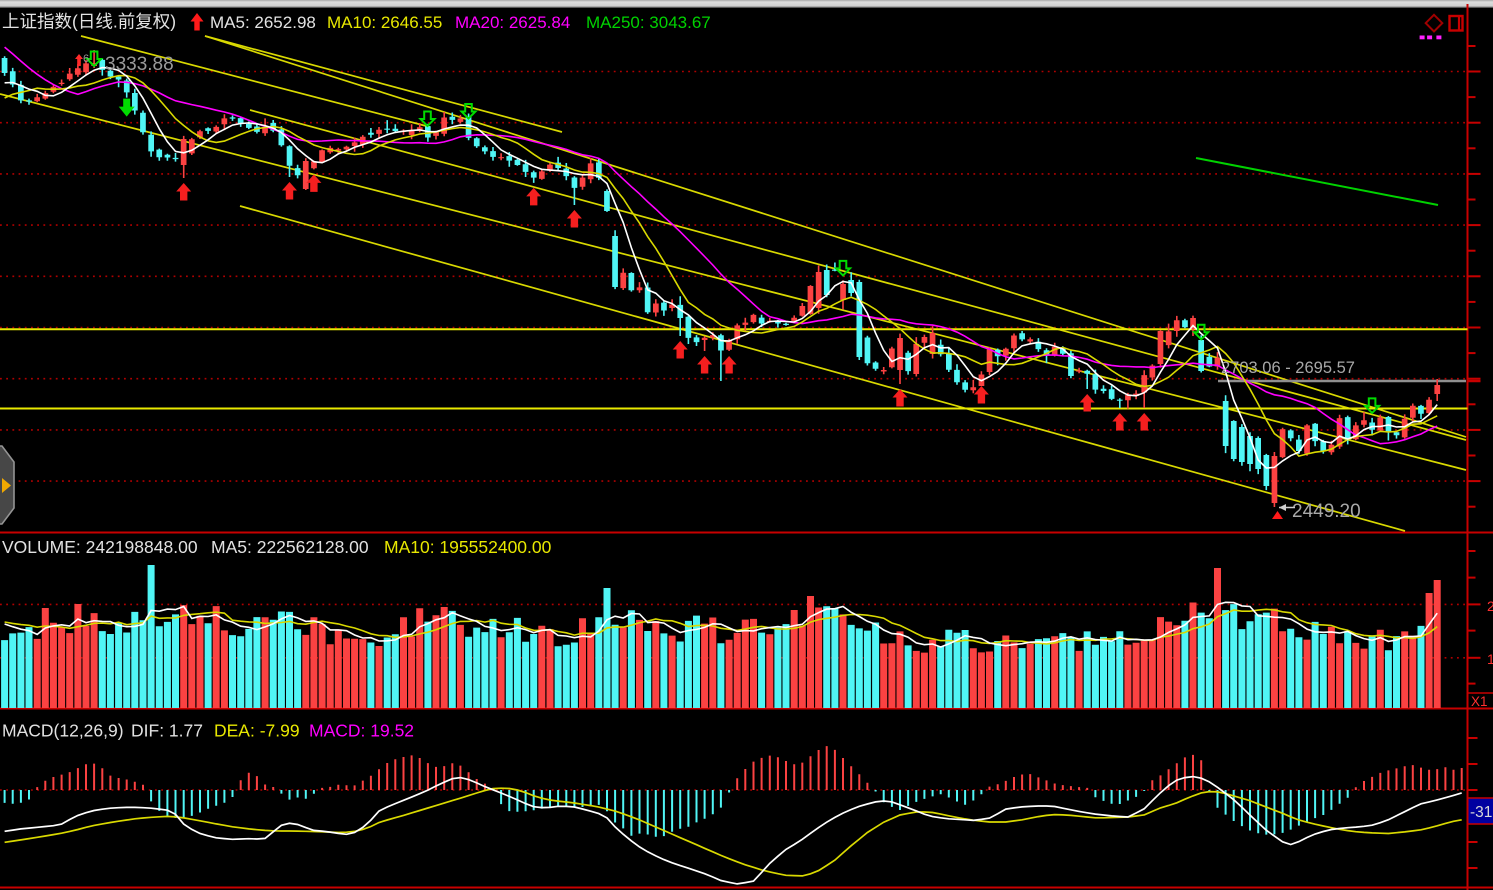  Describe the element at coordinates (1326, 511) in the screenshot. I see `svg-text: 2449.20` at that location.